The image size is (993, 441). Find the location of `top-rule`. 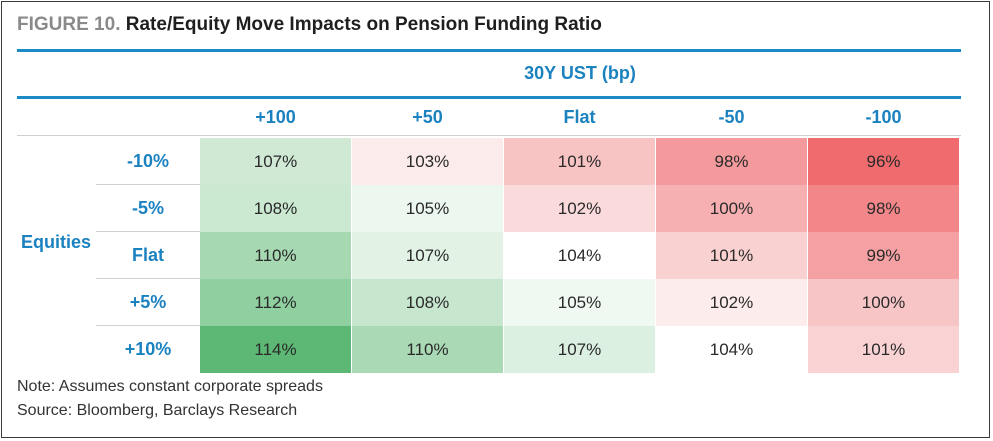

top-rule is located at coordinates (489, 50).